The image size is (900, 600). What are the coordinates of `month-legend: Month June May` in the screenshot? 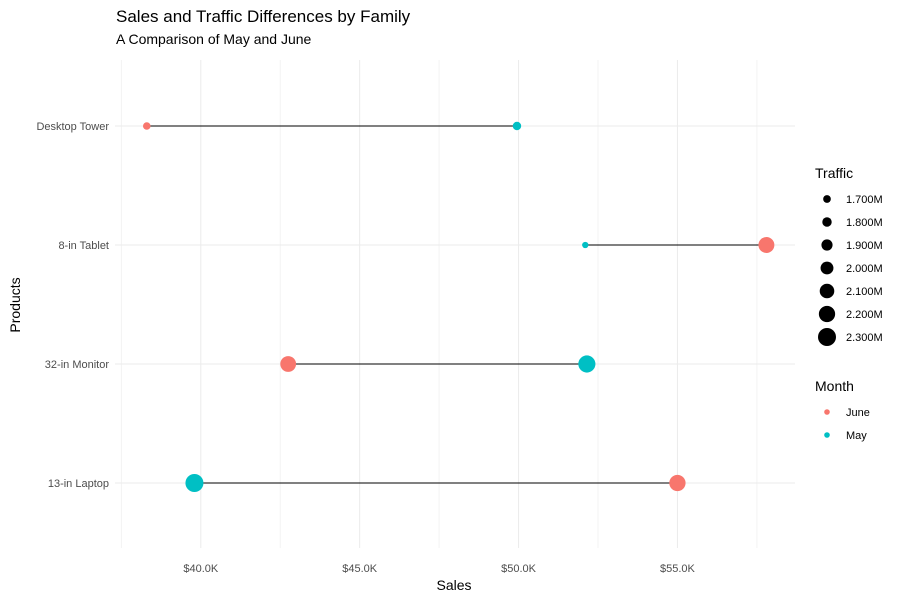 It's located at (842, 410).